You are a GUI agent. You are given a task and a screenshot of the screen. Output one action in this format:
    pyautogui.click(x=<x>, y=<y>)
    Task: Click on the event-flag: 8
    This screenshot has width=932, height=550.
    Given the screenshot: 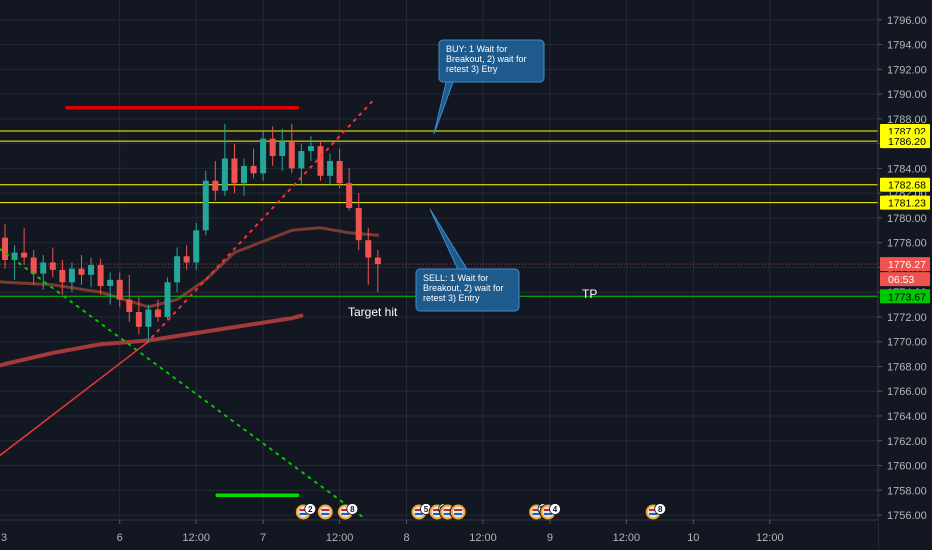 What is the action you would take?
    pyautogui.click(x=347, y=512)
    